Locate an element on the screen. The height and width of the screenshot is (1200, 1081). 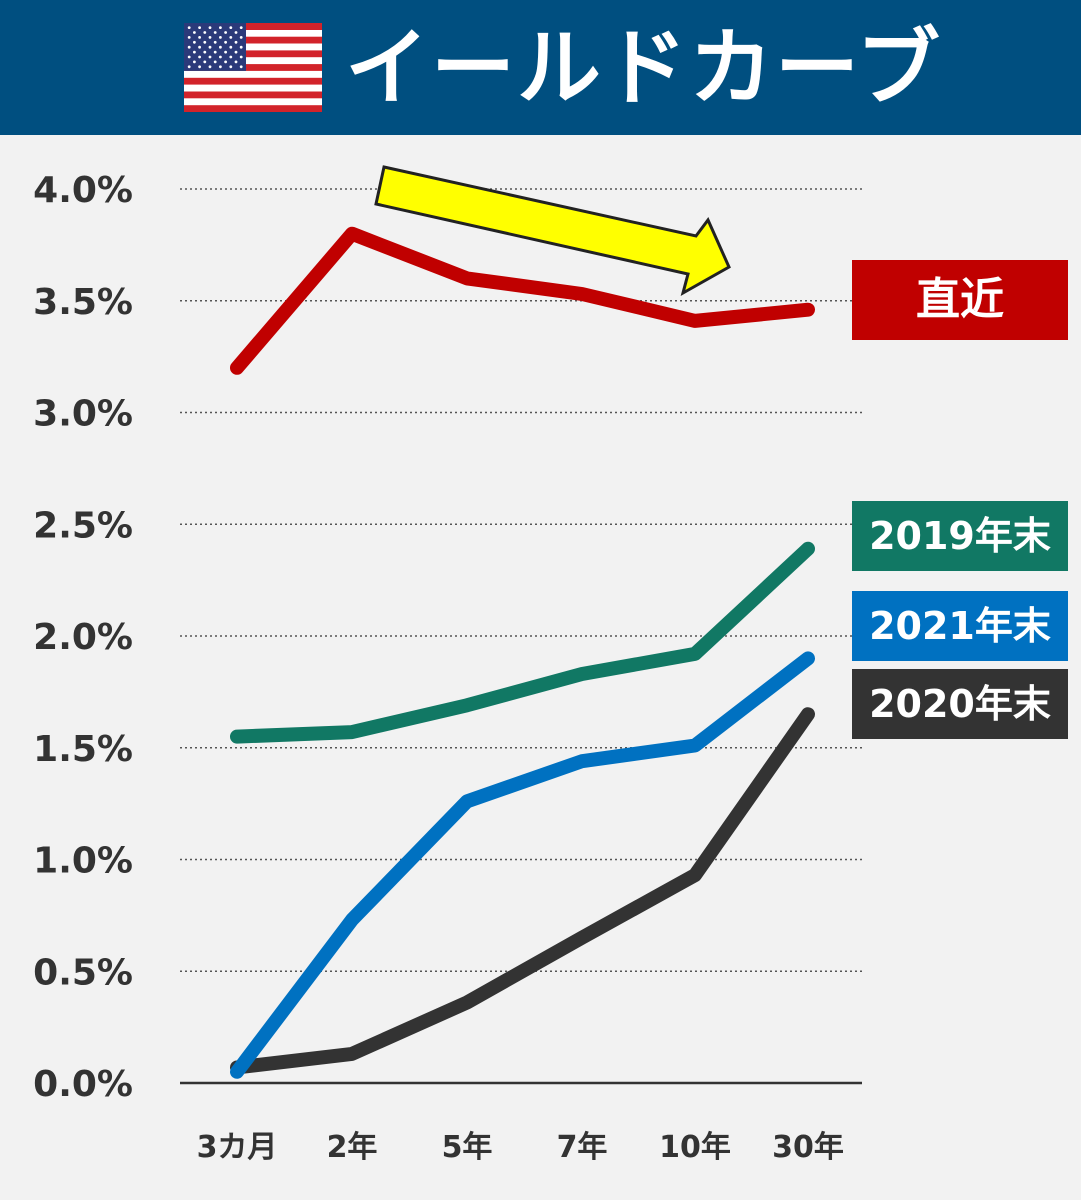
us-flag-icon is located at coordinates (253, 67).